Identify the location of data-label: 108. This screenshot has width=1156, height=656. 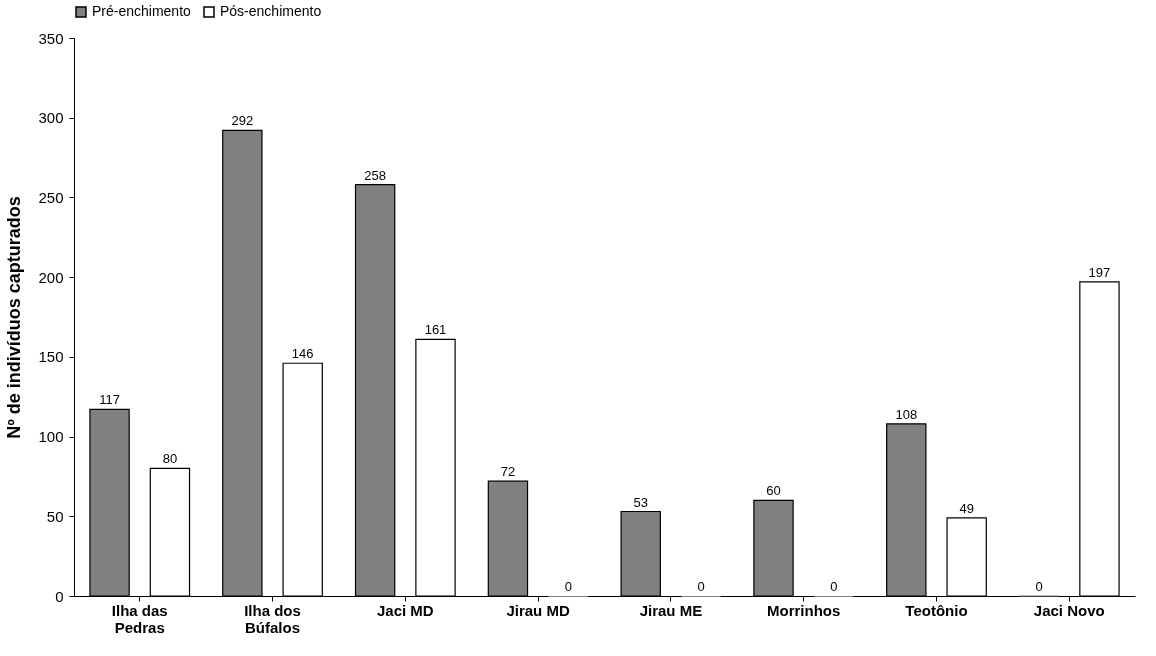
(906, 414).